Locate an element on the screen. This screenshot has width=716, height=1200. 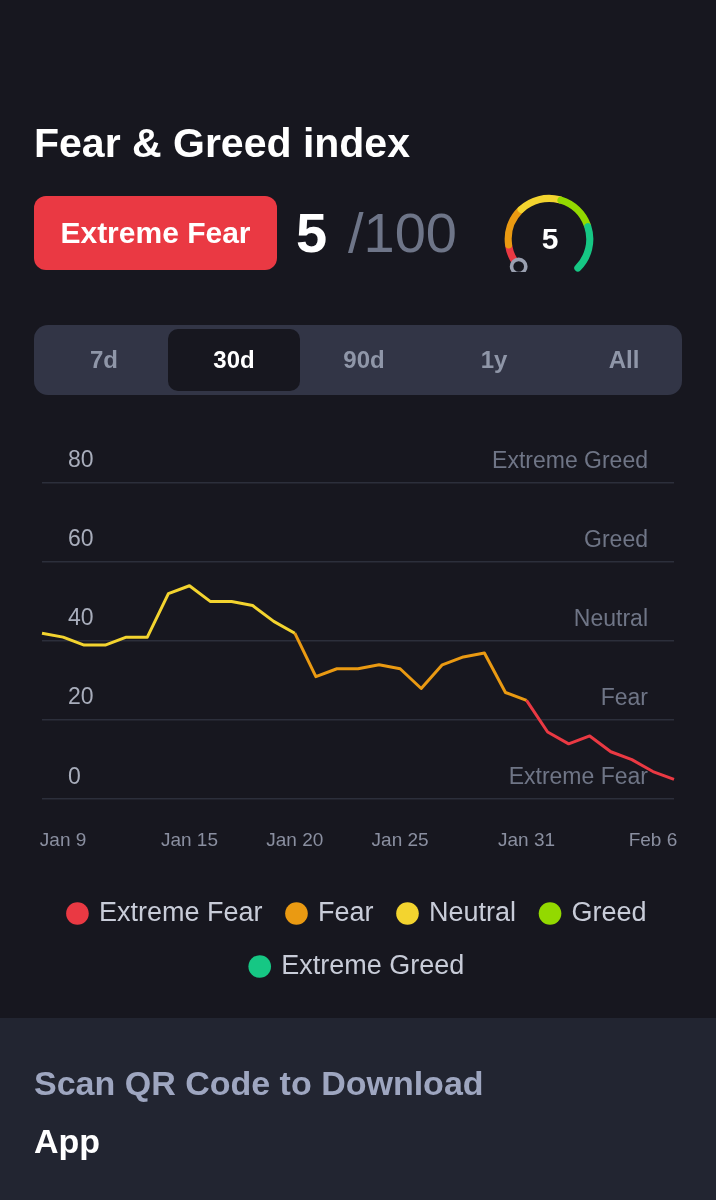
text: 1y is located at coordinates (494, 360).